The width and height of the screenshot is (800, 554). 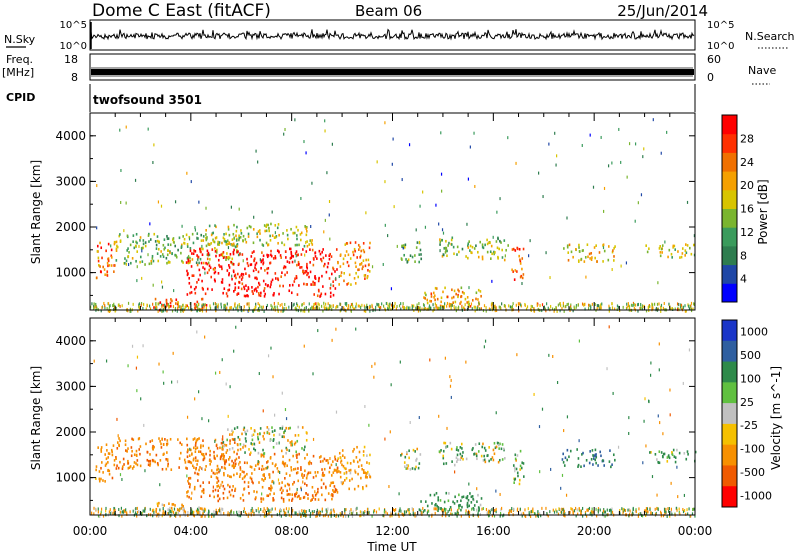 What do you see at coordinates (750, 355) in the screenshot?
I see `colorbar-tick-label: 500` at bounding box center [750, 355].